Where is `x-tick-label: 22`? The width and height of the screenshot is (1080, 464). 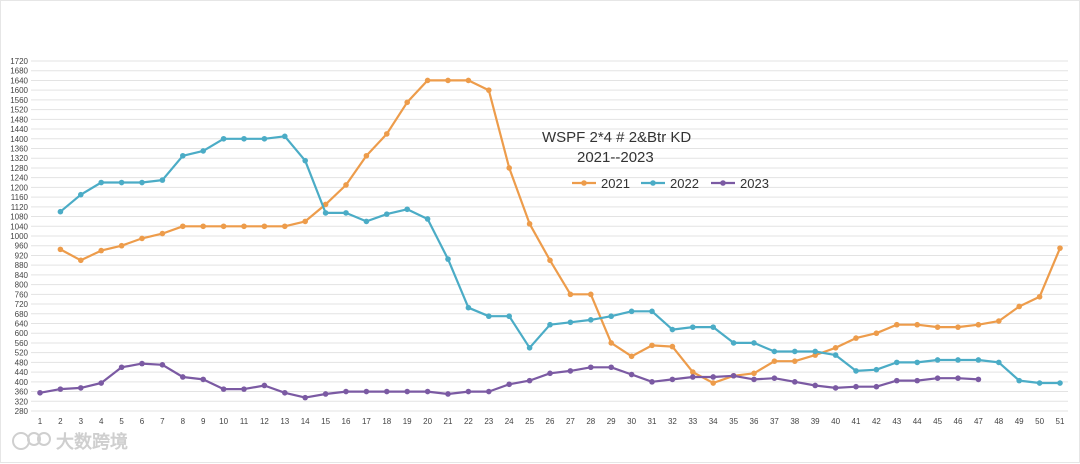
x-tick-label: 22 is located at coordinates (468, 421).